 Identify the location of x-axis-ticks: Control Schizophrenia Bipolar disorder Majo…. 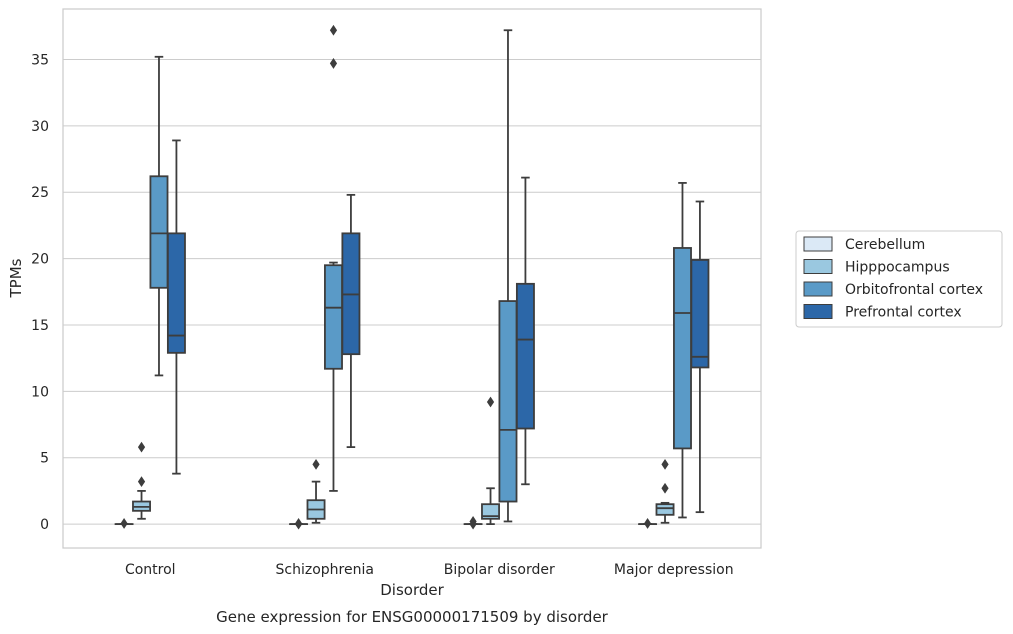
(429, 570).